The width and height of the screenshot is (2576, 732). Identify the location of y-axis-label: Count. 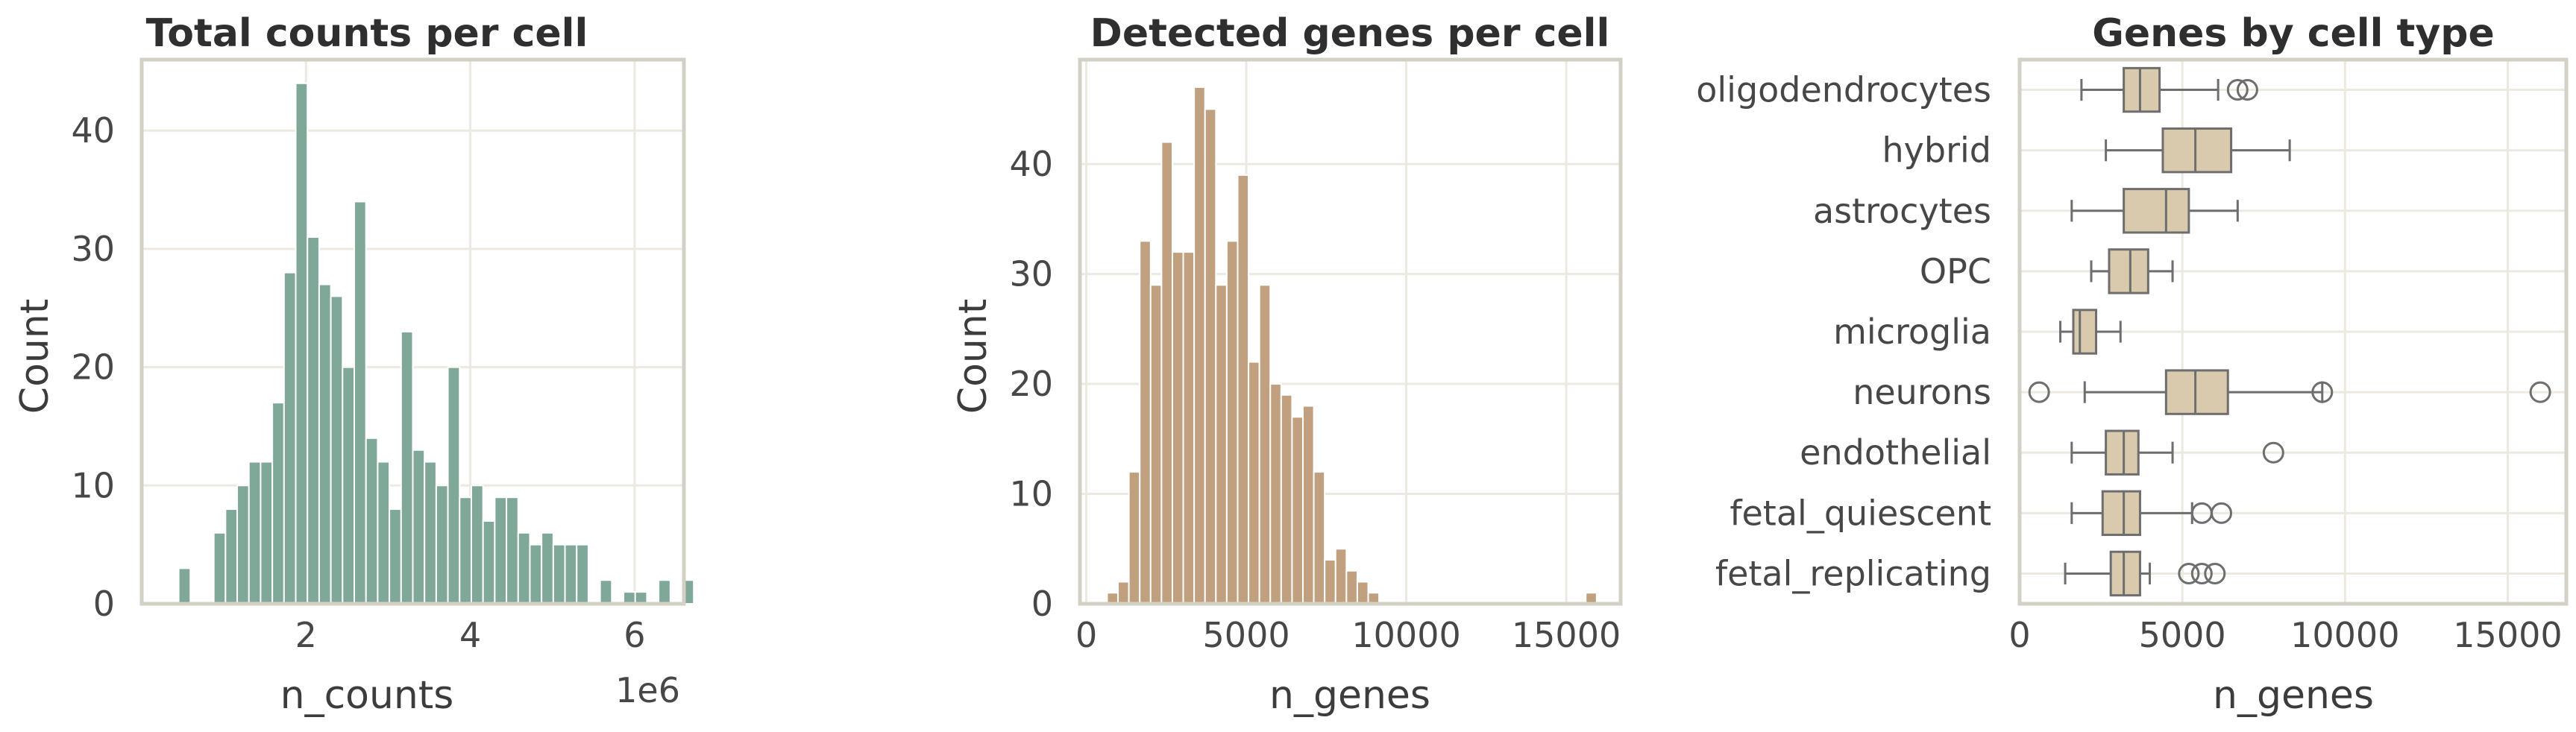
(974, 356).